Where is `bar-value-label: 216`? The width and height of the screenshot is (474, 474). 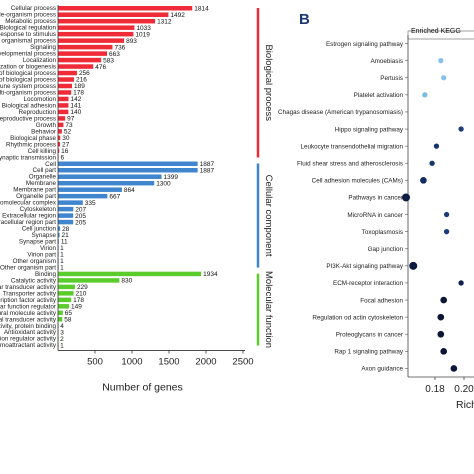 bar-value-label: 216 is located at coordinates (81, 80).